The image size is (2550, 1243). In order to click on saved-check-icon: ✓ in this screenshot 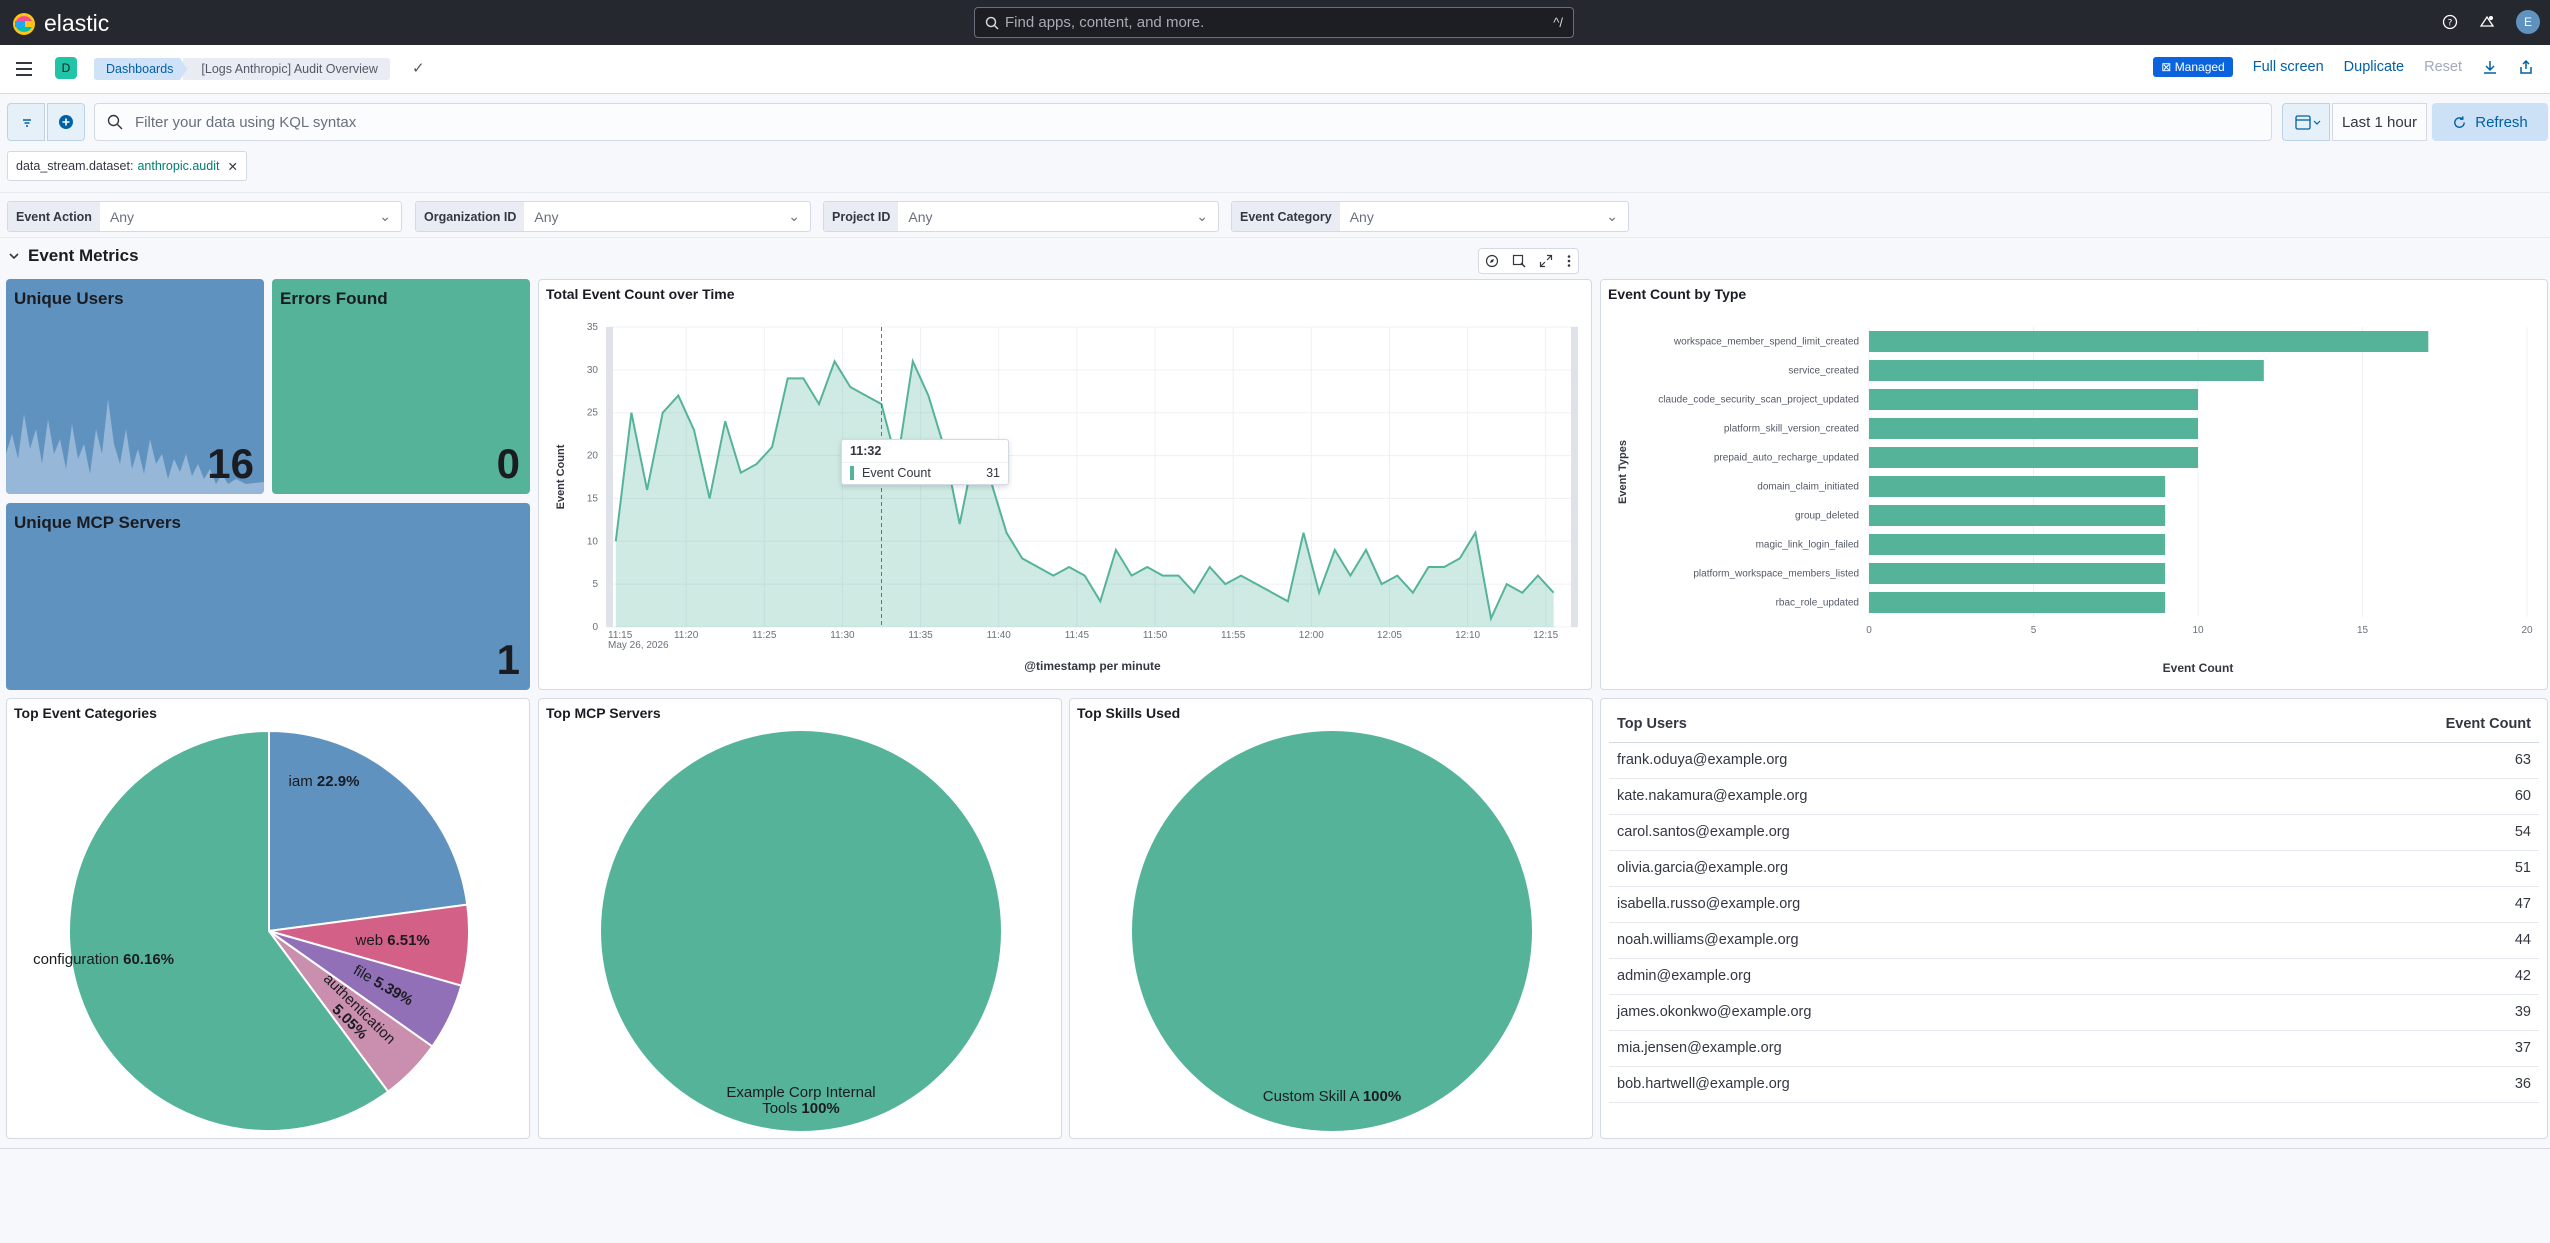, I will do `click(418, 68)`.